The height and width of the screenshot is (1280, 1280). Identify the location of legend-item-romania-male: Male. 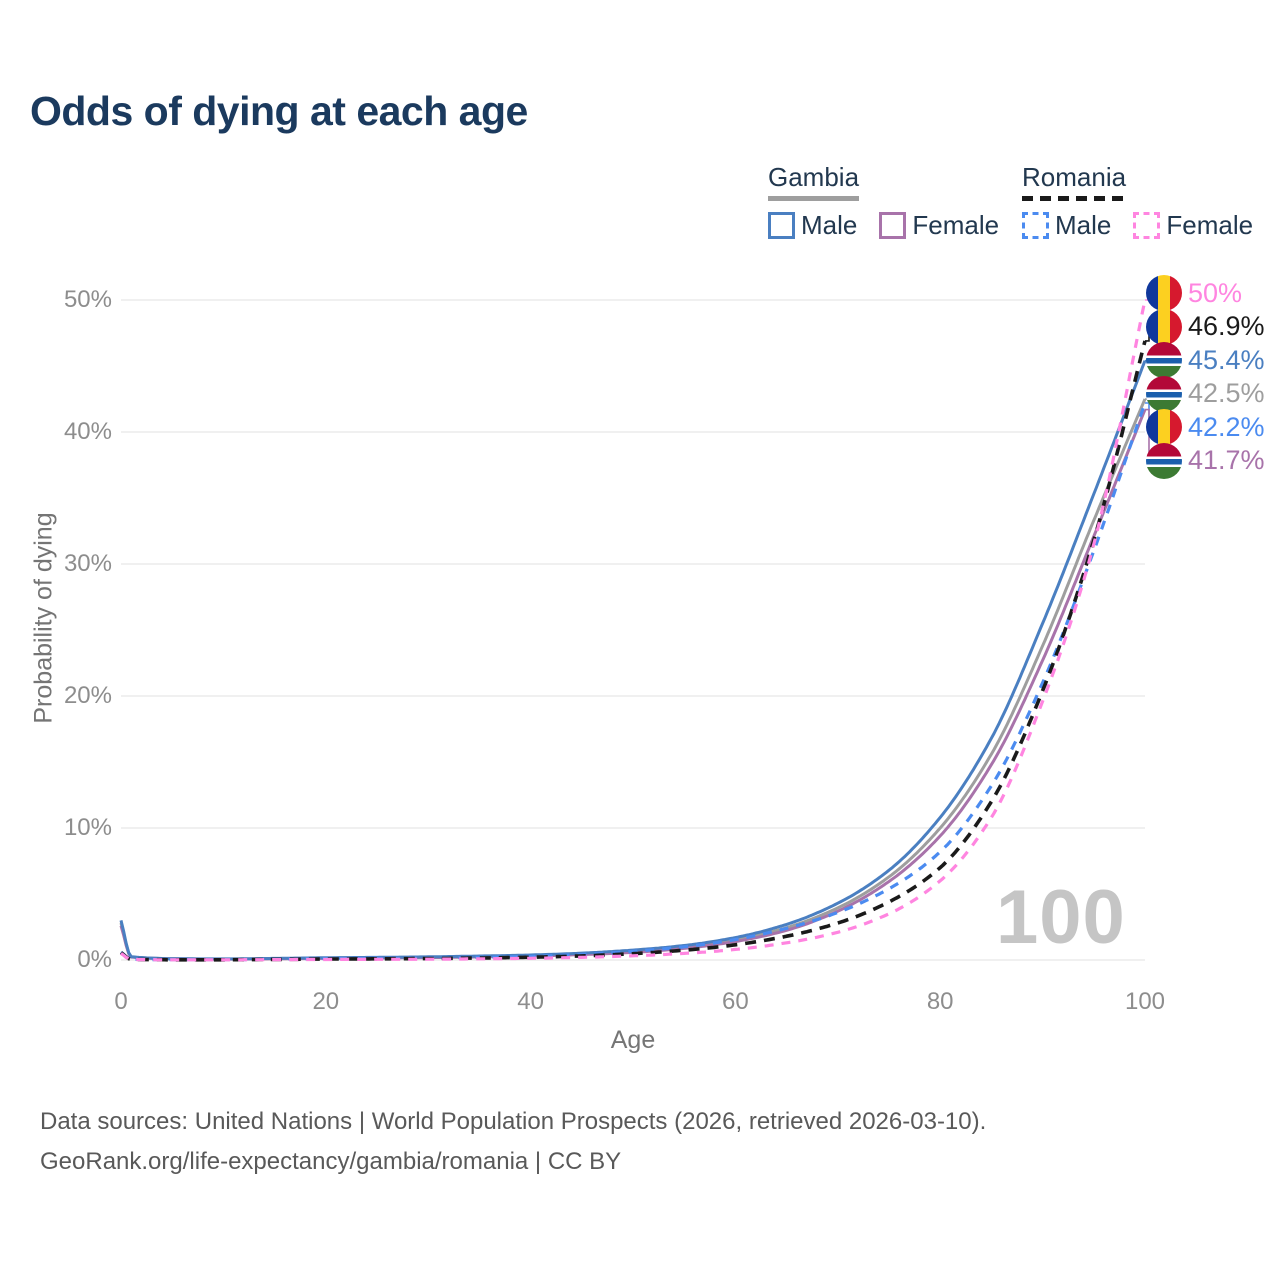
(1066, 225).